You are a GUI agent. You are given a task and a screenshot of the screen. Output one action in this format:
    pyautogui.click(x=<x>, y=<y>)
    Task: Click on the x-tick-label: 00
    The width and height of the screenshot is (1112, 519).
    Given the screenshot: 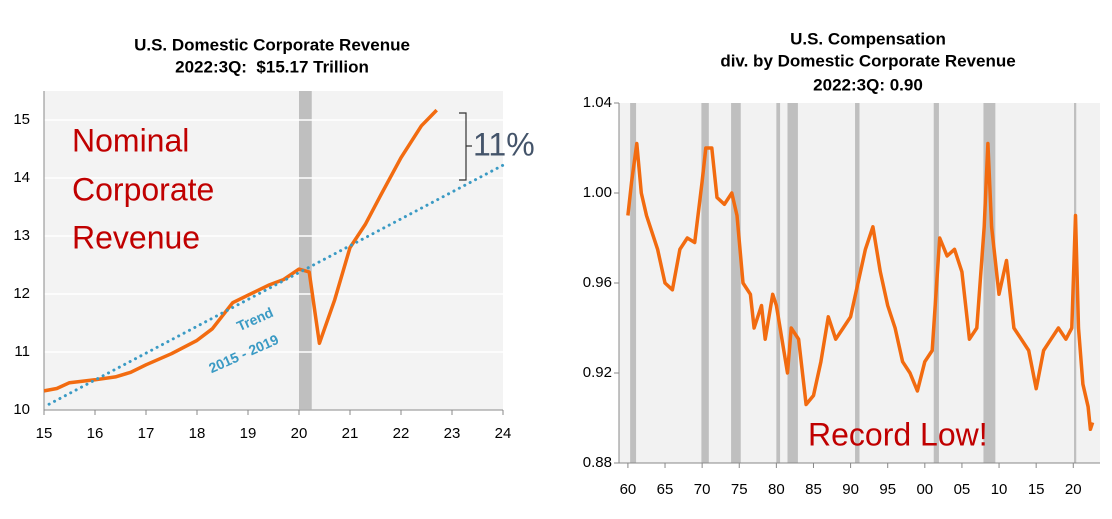 What is the action you would take?
    pyautogui.click(x=924, y=489)
    